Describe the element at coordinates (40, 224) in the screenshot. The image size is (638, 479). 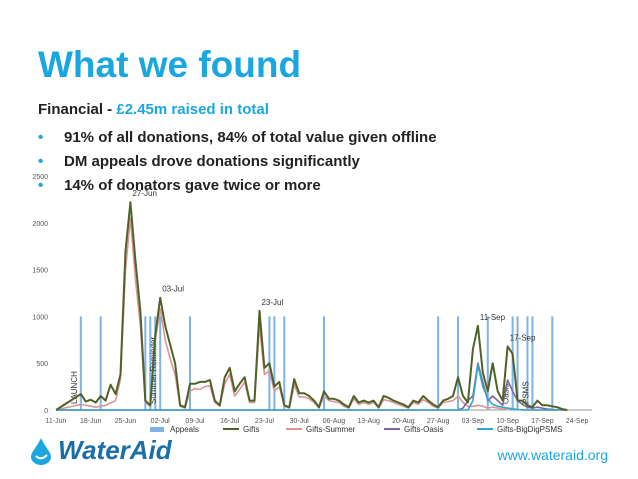
I see `y-tick-label: 2000` at that location.